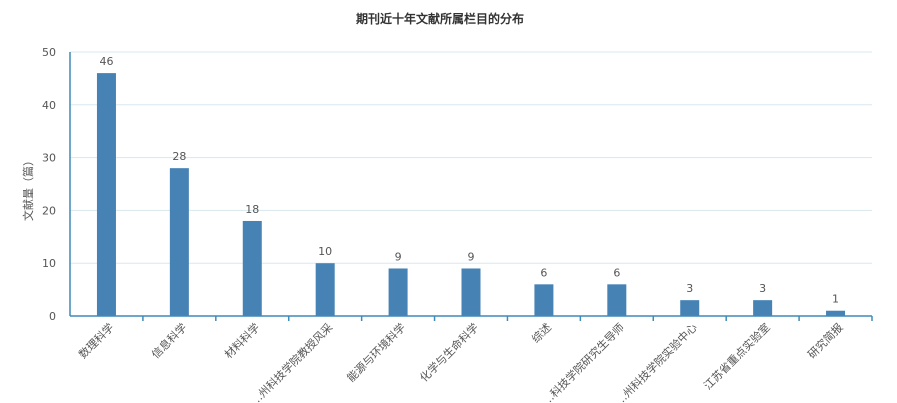 The image size is (897, 403). What do you see at coordinates (252, 209) in the screenshot?
I see `data-label: 18` at bounding box center [252, 209].